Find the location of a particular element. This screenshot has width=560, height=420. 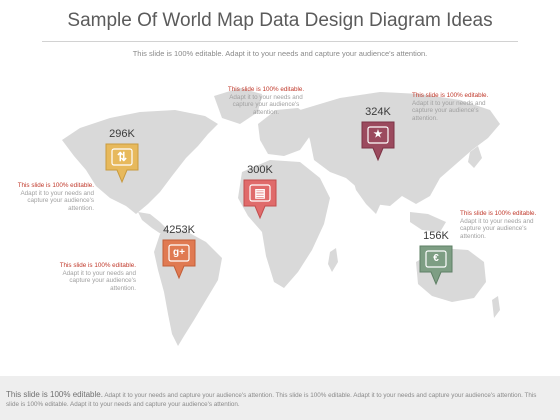

marker-value: 296K is located at coordinates (122, 134).